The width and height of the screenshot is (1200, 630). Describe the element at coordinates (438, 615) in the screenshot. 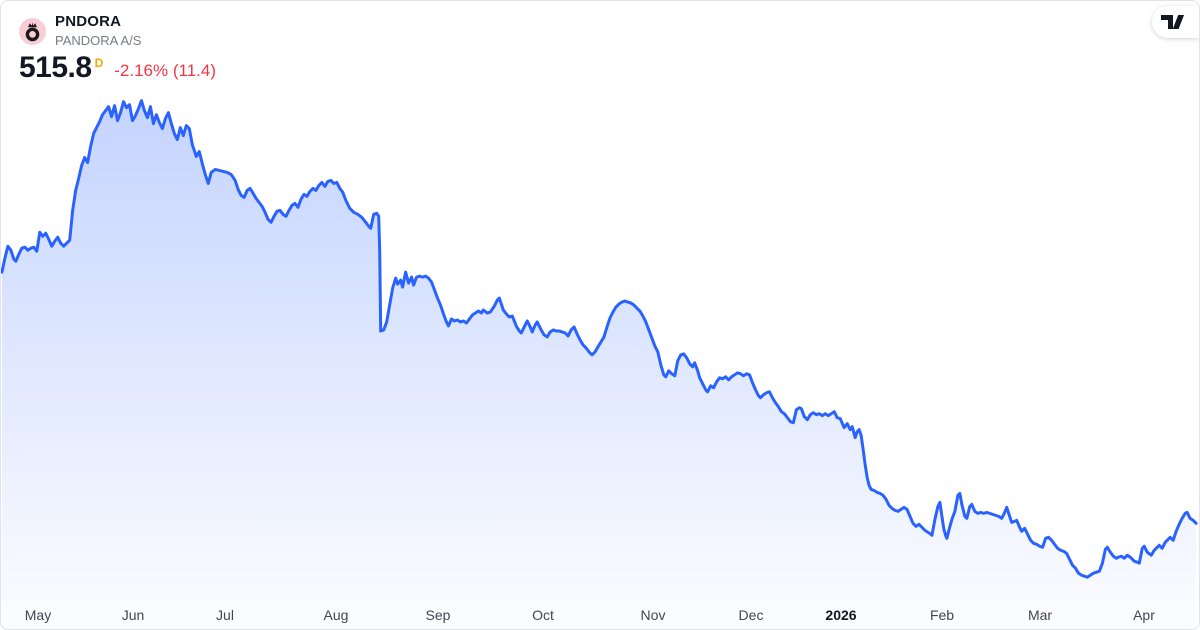

I see `x-tick-sep: Sep` at that location.